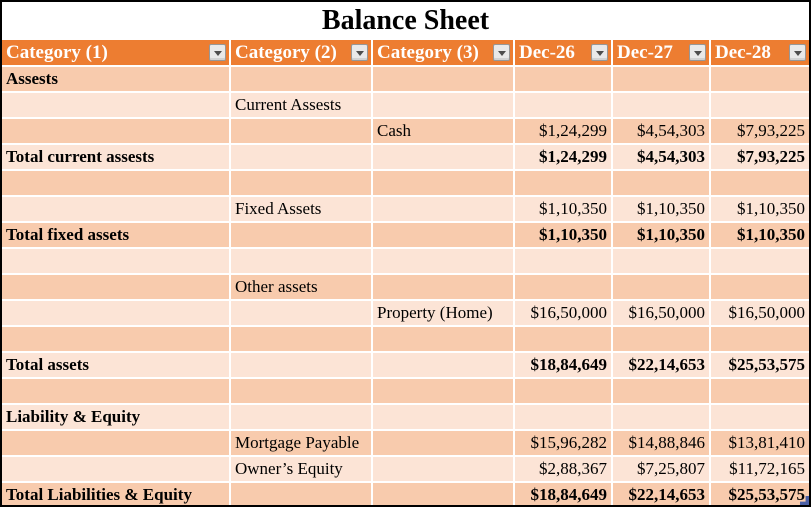 This screenshot has height=507, width=811. I want to click on table-cell: Cash, so click(444, 132).